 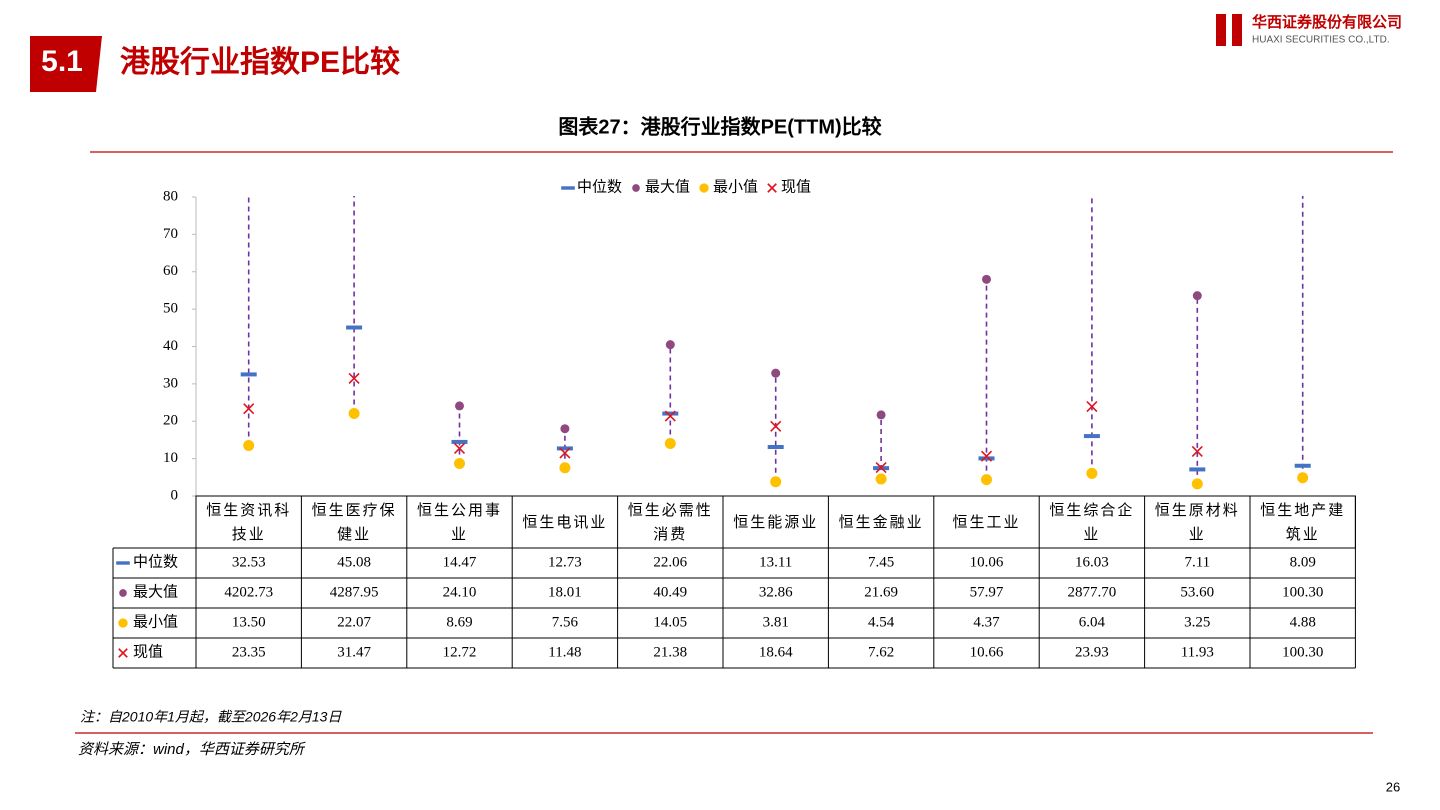 What do you see at coordinates (1303, 622) in the screenshot?
I see `cell-value: 4.88` at bounding box center [1303, 622].